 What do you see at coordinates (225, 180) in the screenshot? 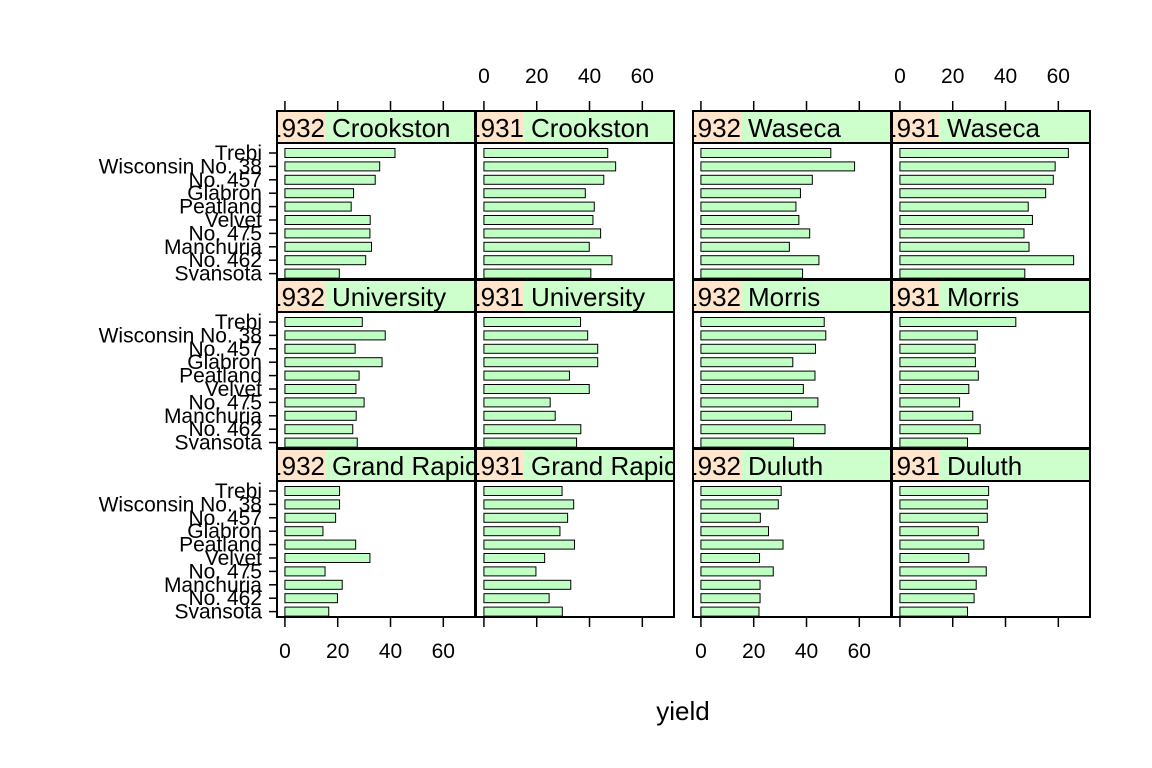
I see `category-label: No. 457` at bounding box center [225, 180].